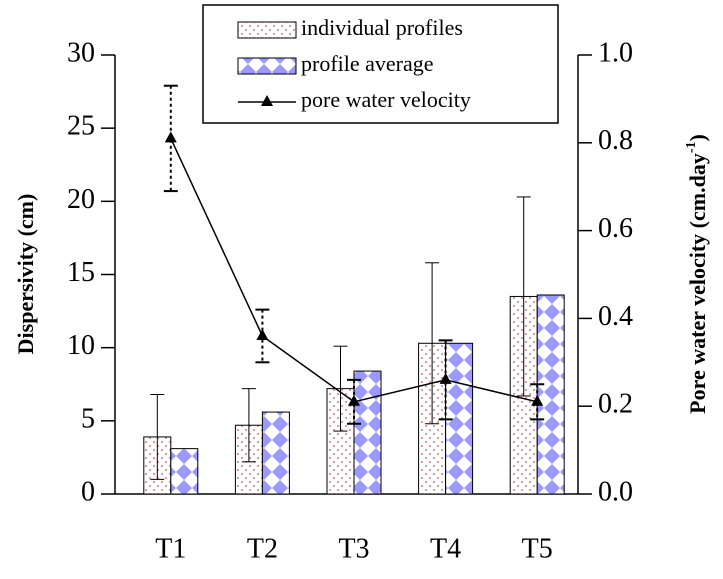 This screenshot has width=723, height=579. What do you see at coordinates (81, 199) in the screenshot?
I see `y-tick-label: 20` at bounding box center [81, 199].